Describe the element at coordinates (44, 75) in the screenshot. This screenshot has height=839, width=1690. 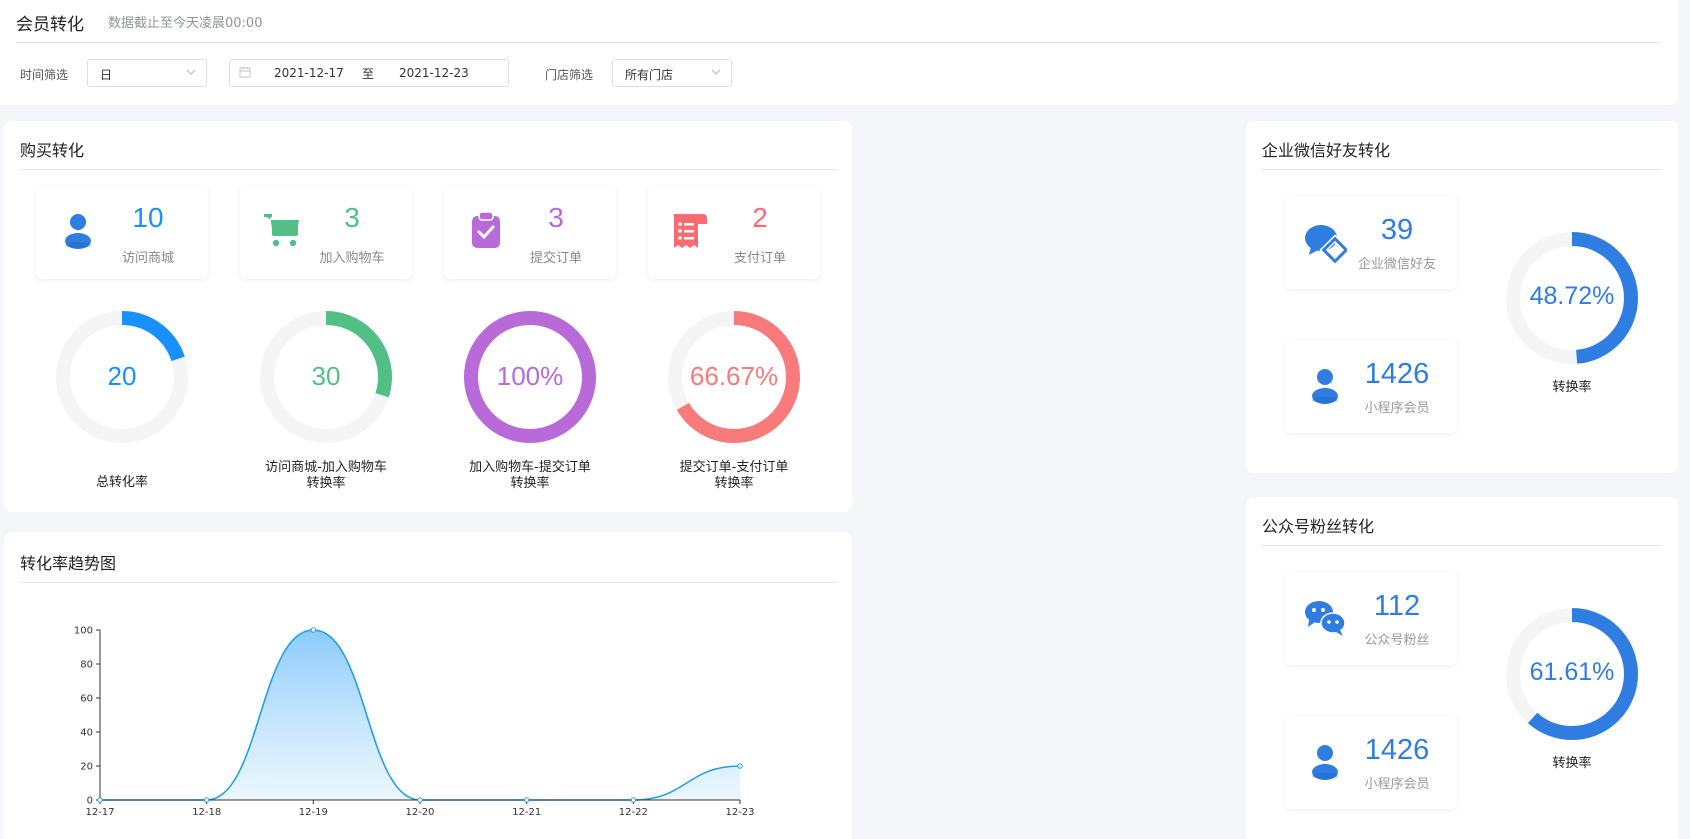
I see `time-filter-label: 时间筛选` at that location.